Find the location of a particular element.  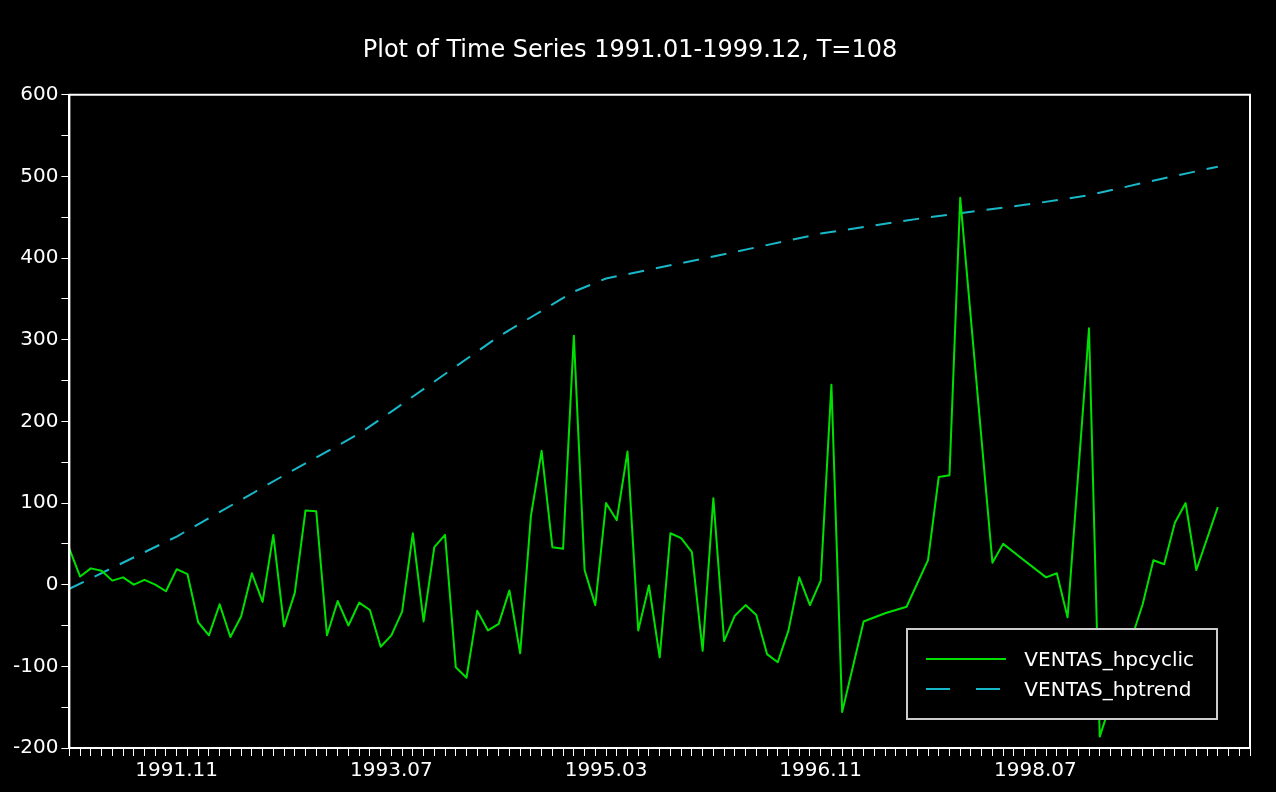

y-tick-label: 100 is located at coordinates (39, 501).